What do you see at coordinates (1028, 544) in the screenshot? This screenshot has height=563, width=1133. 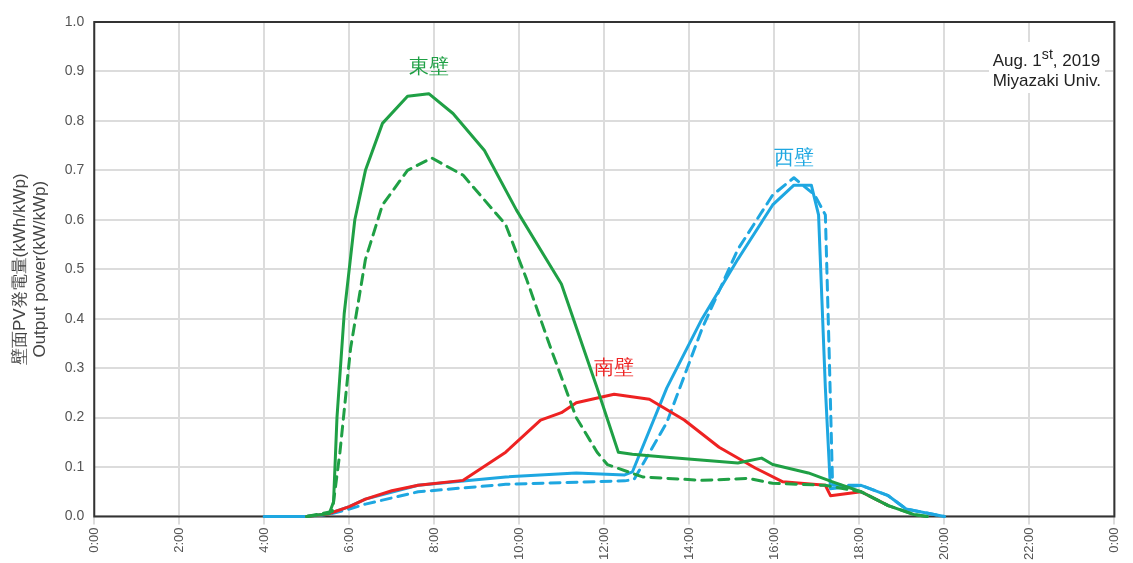 I see `x-tick-label: 22:00` at bounding box center [1028, 544].